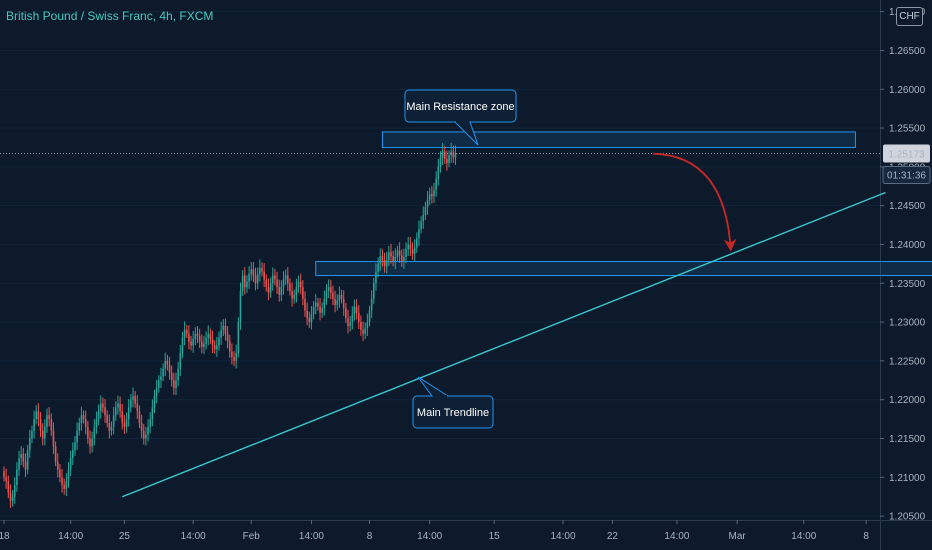 Image resolution: width=932 pixels, height=550 pixels. What do you see at coordinates (907, 323) in the screenshot?
I see `y-tick-label: 1.23000` at bounding box center [907, 323].